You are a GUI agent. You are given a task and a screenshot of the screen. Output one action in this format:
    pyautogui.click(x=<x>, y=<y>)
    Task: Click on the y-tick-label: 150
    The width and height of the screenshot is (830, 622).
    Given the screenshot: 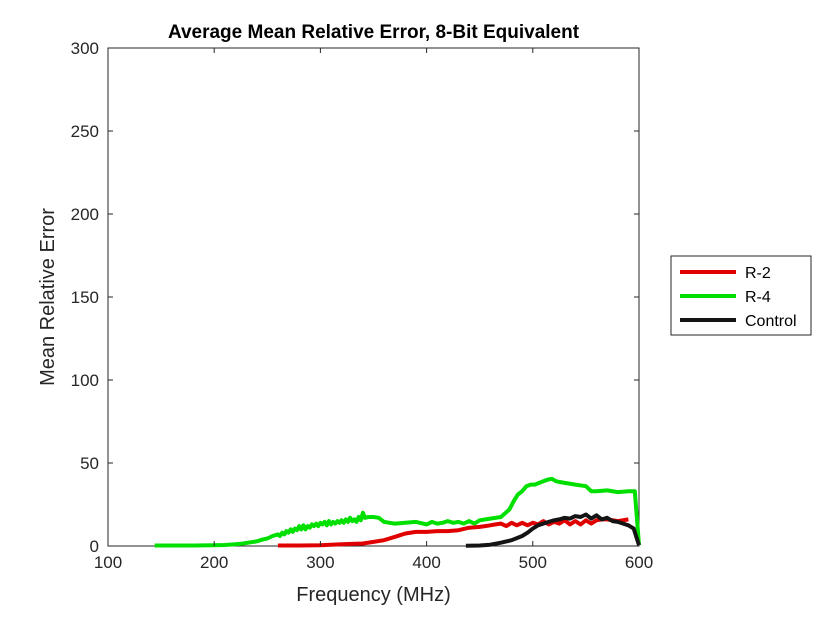 What is the action you would take?
    pyautogui.click(x=85, y=297)
    